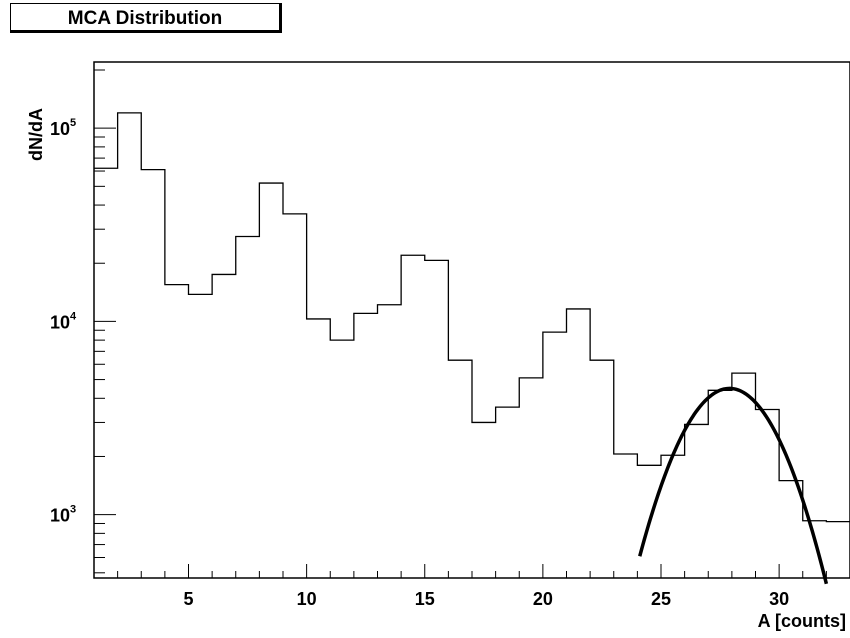  I want to click on chart-title: MCA Distribution, so click(145, 18).